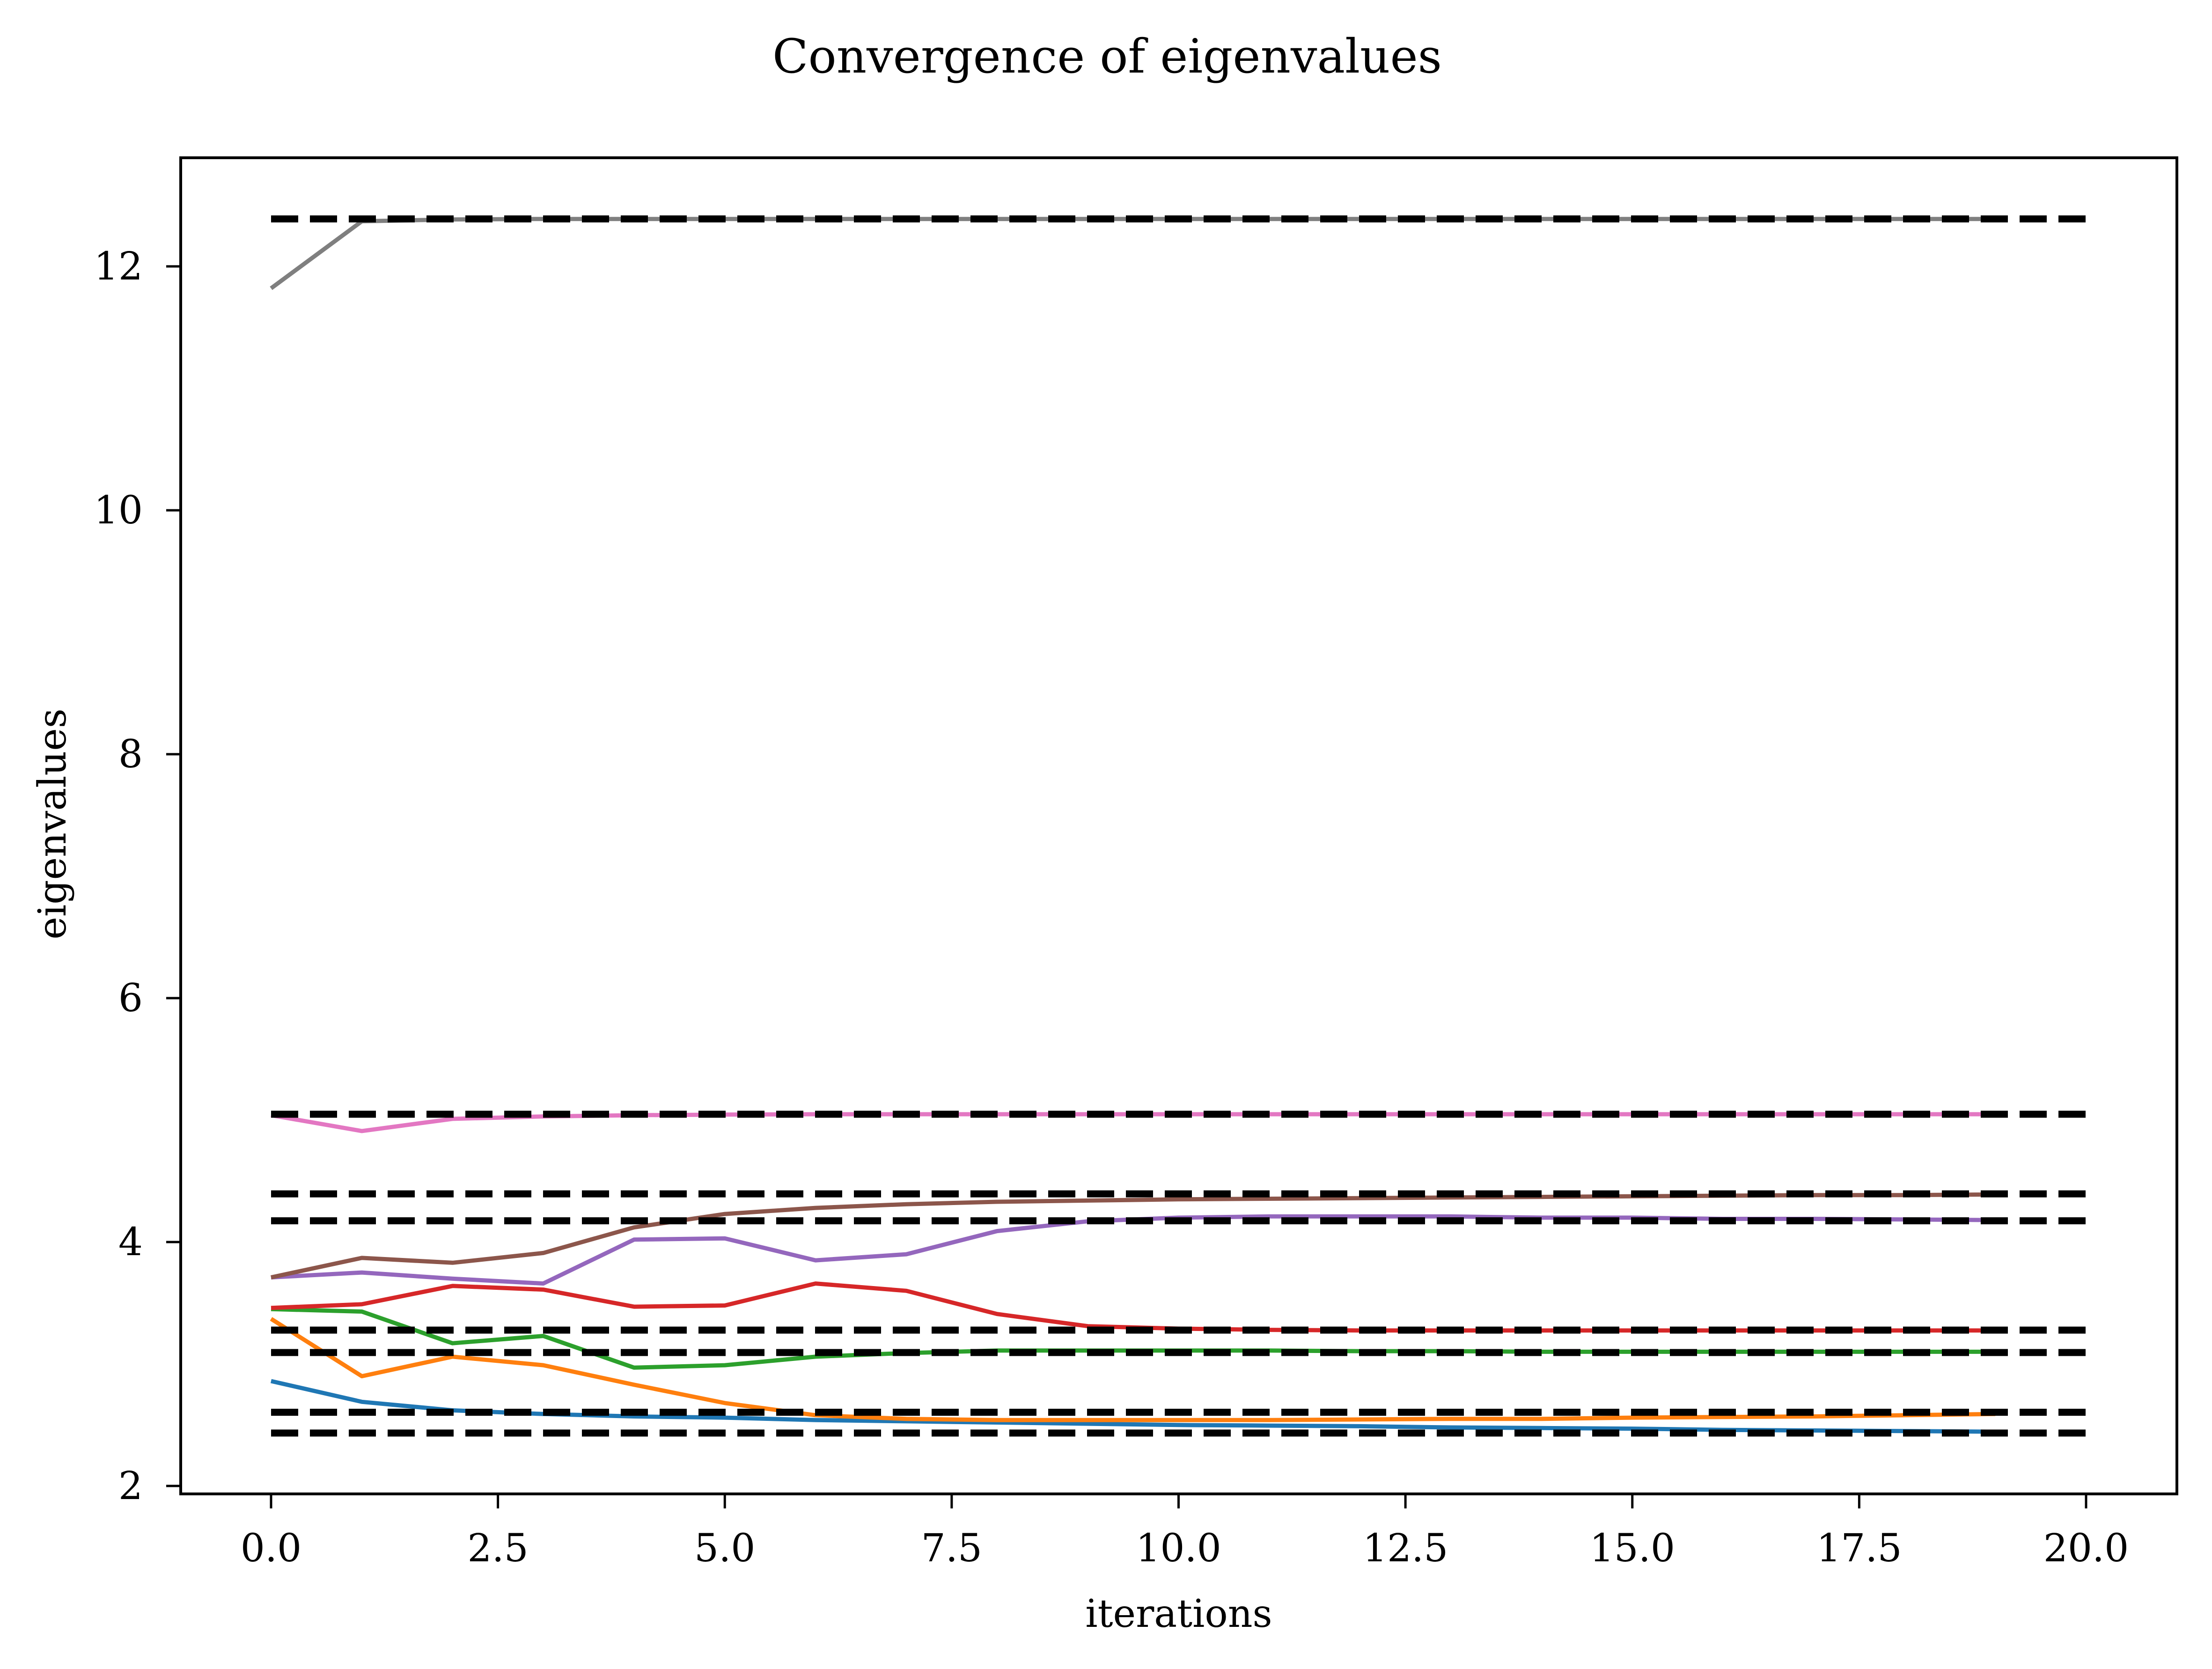 The image size is (2212, 1669). What do you see at coordinates (130, 754) in the screenshot?
I see `y-tick-label: 8` at bounding box center [130, 754].